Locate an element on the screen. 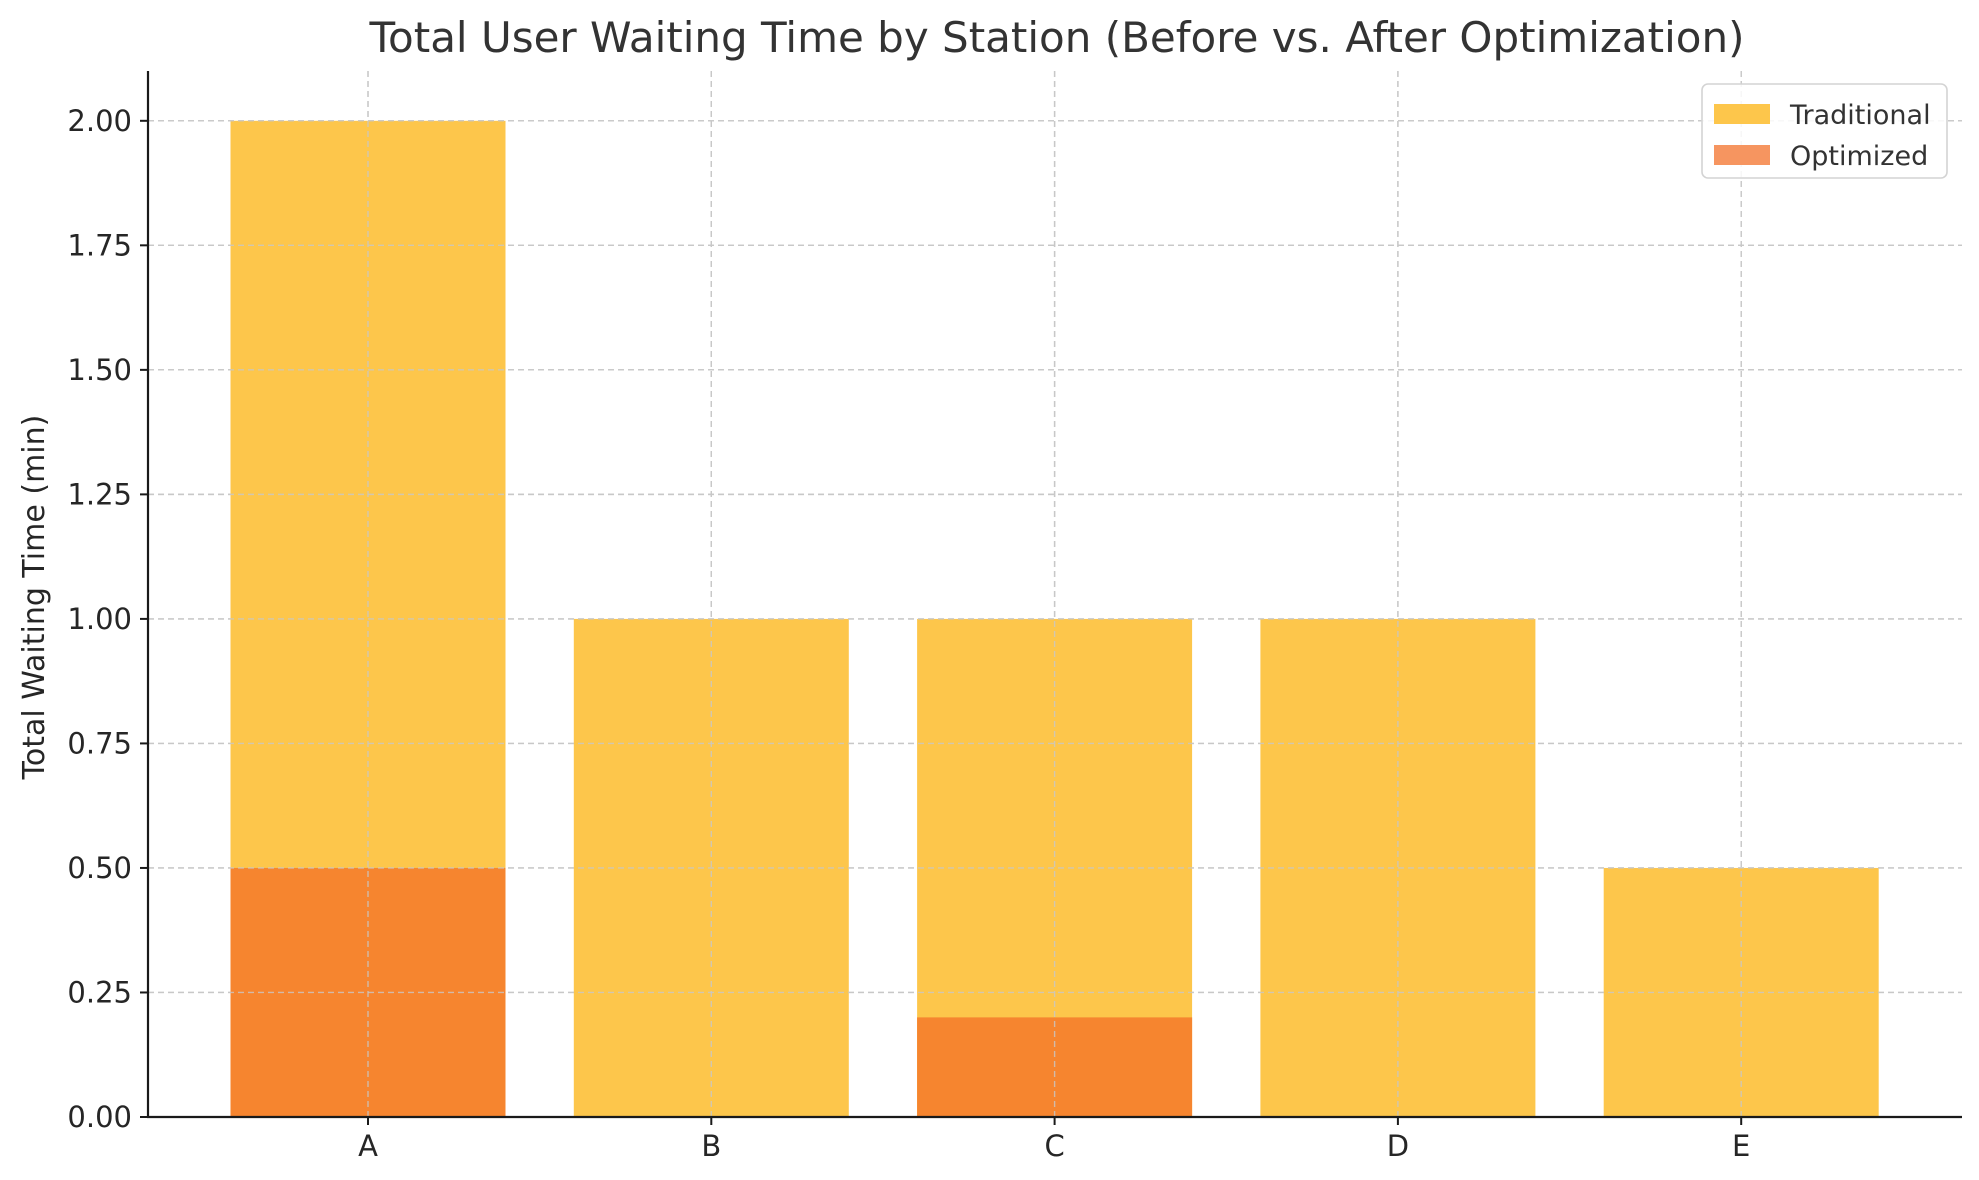 The image size is (1979, 1180). y-tick-label: 0.50 is located at coordinates (99, 868).